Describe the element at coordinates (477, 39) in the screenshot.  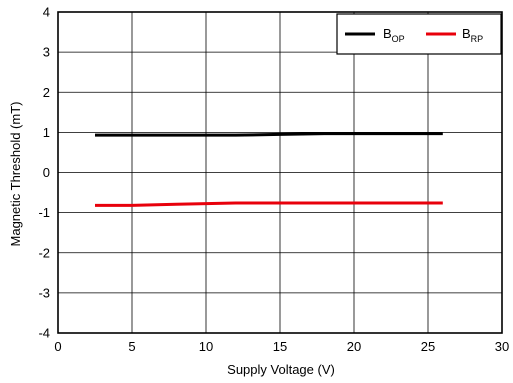
I see `legend-brp-sub: RP` at that location.